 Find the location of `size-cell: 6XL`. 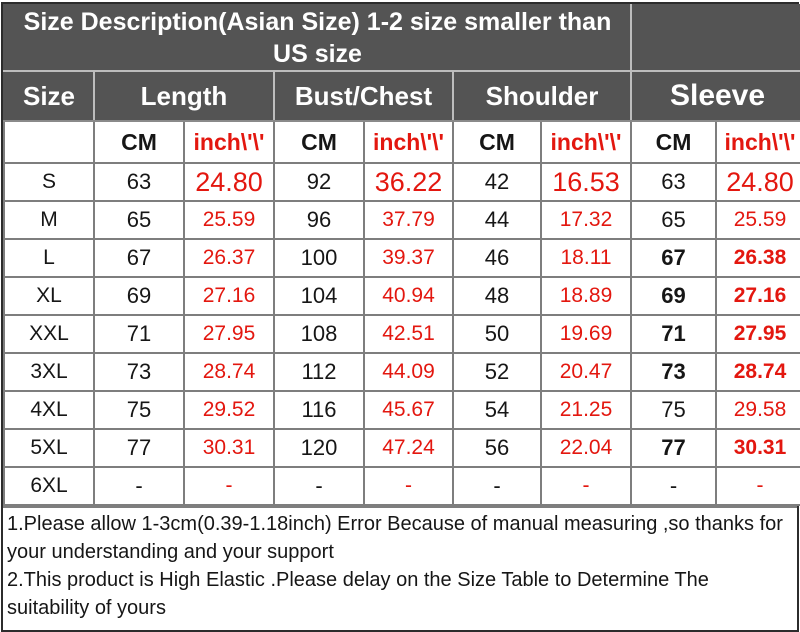

size-cell: 6XL is located at coordinates (49, 486).